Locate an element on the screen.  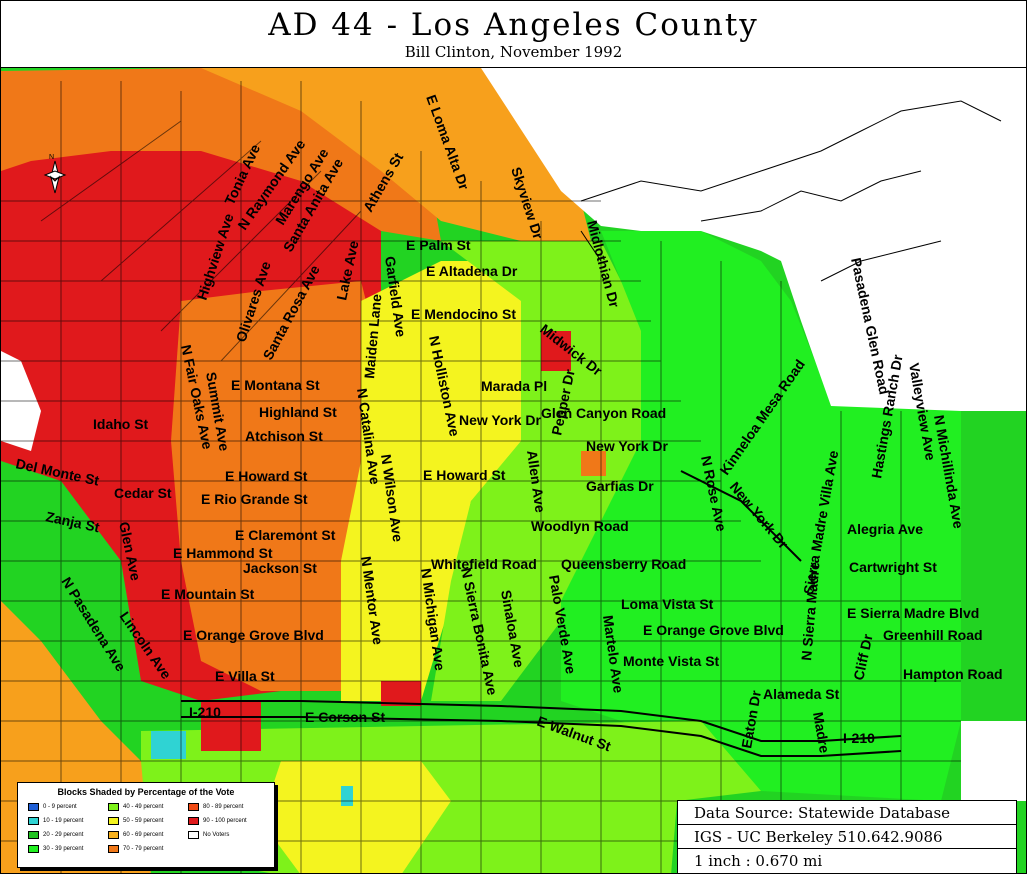
legend-label: 40 - 49 percent is located at coordinates (143, 807).